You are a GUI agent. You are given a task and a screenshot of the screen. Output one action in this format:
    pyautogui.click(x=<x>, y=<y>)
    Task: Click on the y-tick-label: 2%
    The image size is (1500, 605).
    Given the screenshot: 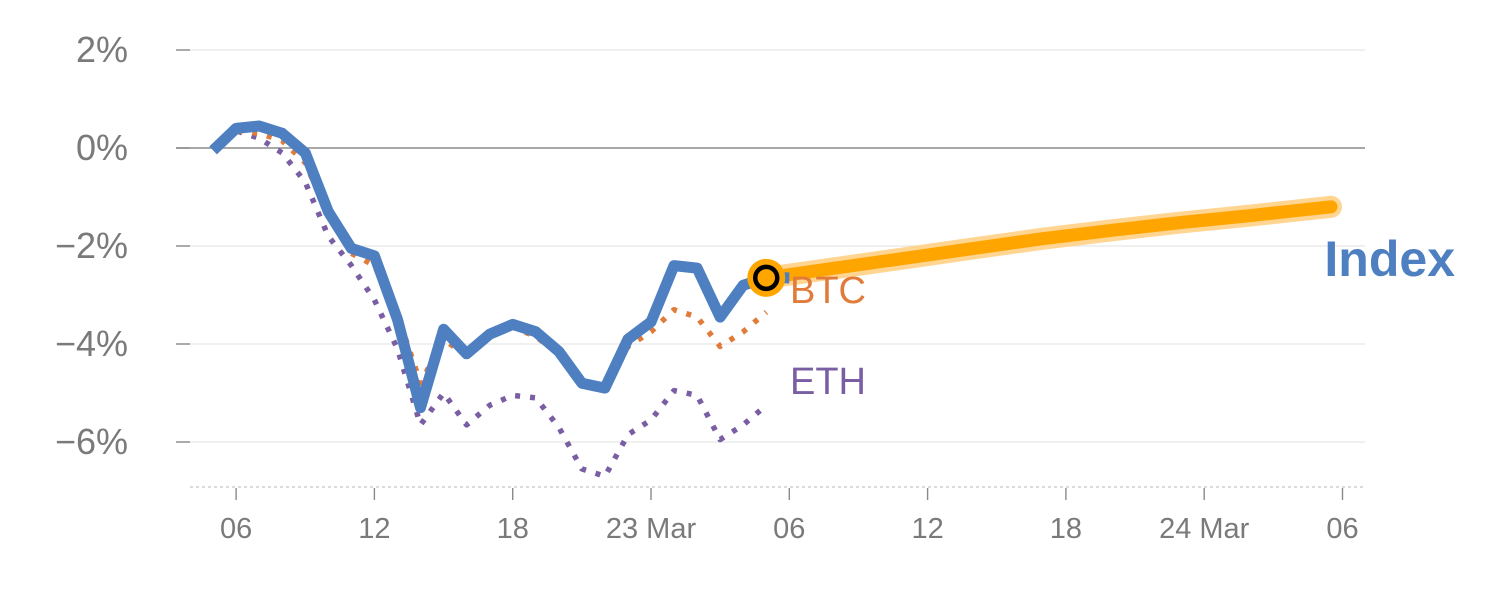 What is the action you would take?
    pyautogui.click(x=102, y=49)
    